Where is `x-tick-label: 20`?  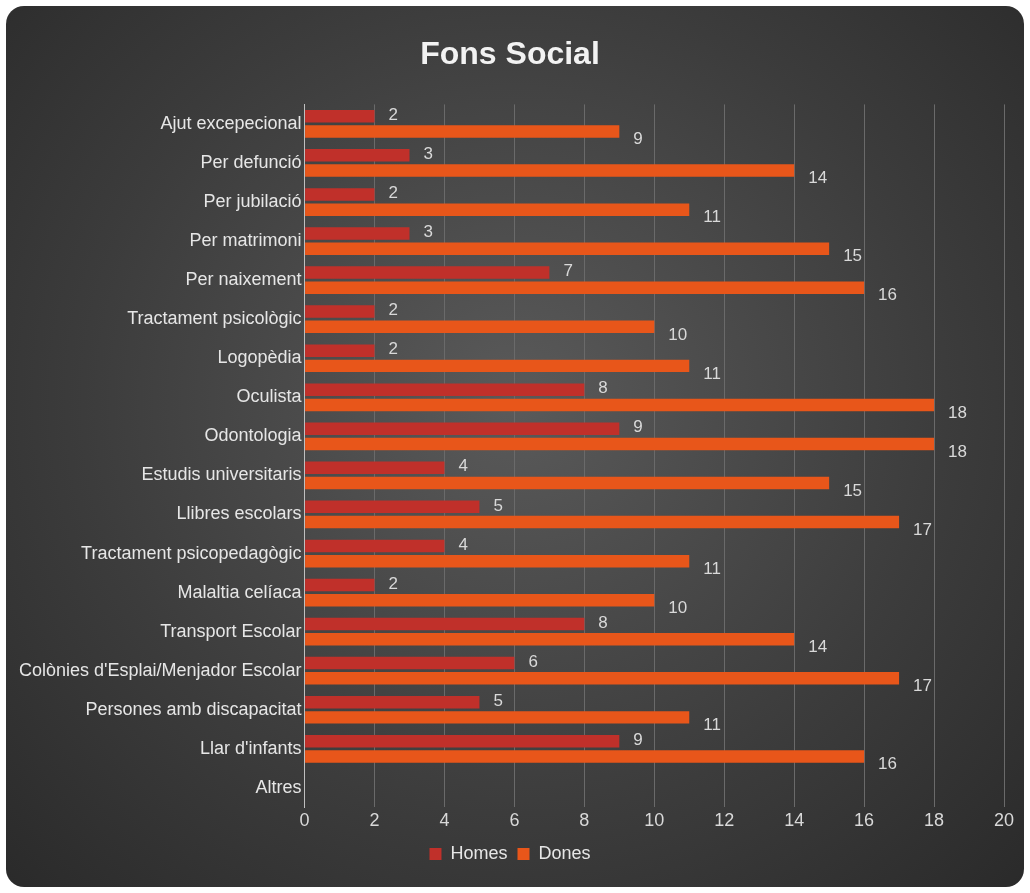 x-tick-label: 20 is located at coordinates (1004, 820).